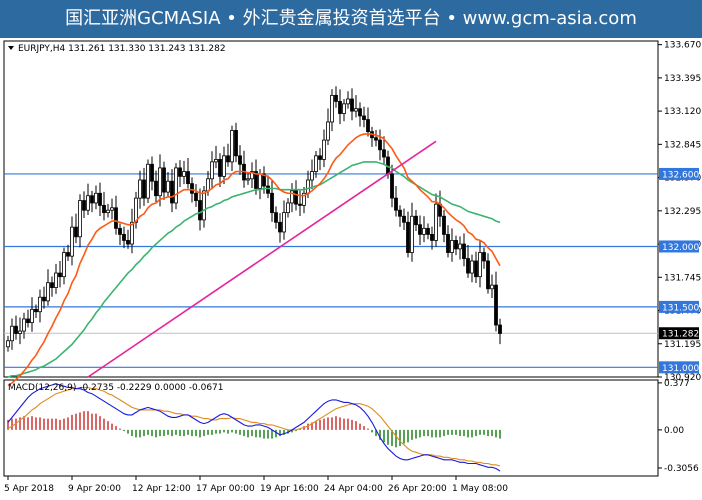 Image resolution: width=702 pixels, height=500 pixels. I want to click on time-tick-label: 17 Apr 00:00, so click(225, 489).